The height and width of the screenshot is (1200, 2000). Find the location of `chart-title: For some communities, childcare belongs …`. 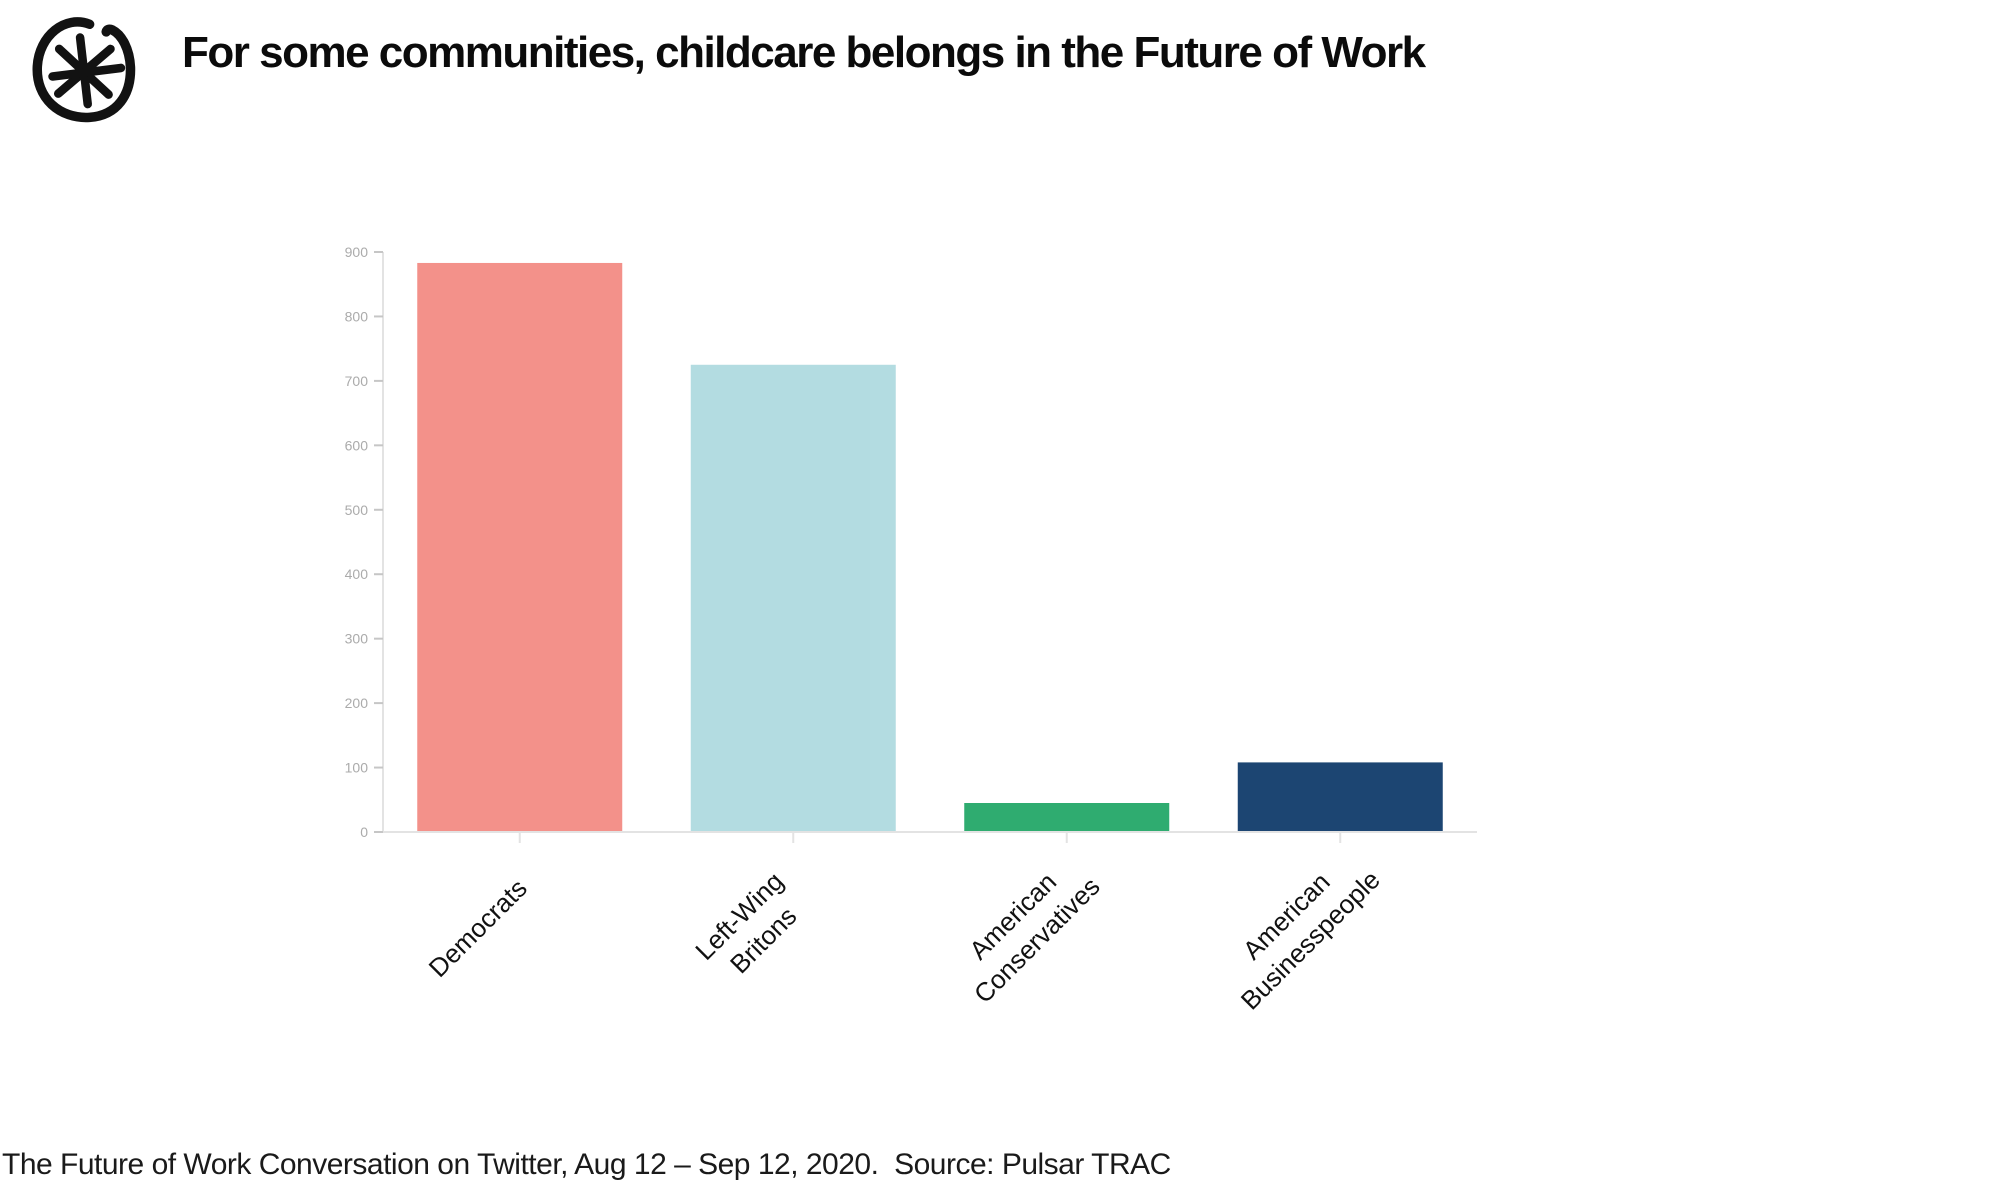

chart-title: For some communities, childcare belongs … is located at coordinates (804, 52).